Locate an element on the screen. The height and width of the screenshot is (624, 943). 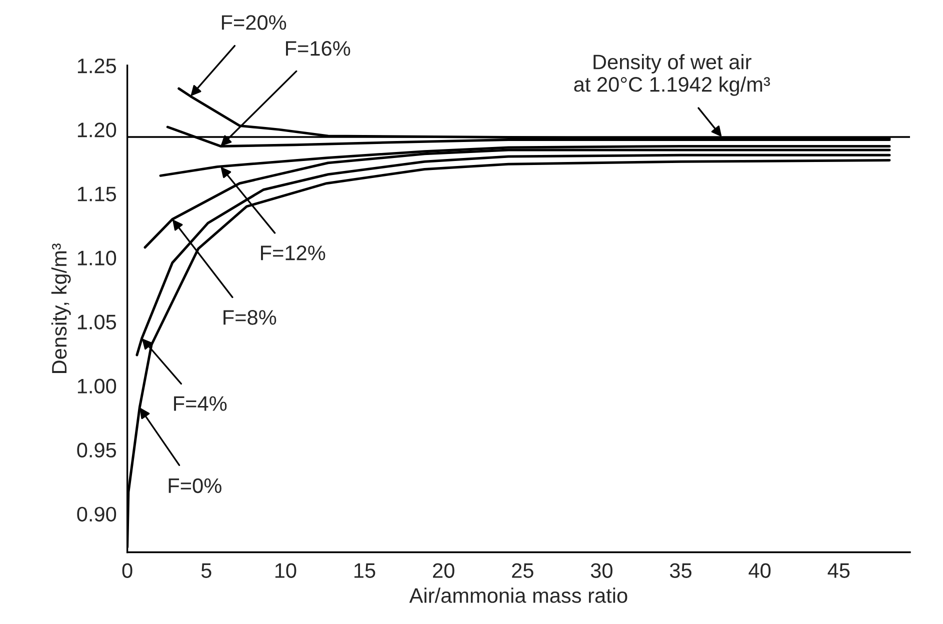
annotation: F=8% is located at coordinates (250, 317).